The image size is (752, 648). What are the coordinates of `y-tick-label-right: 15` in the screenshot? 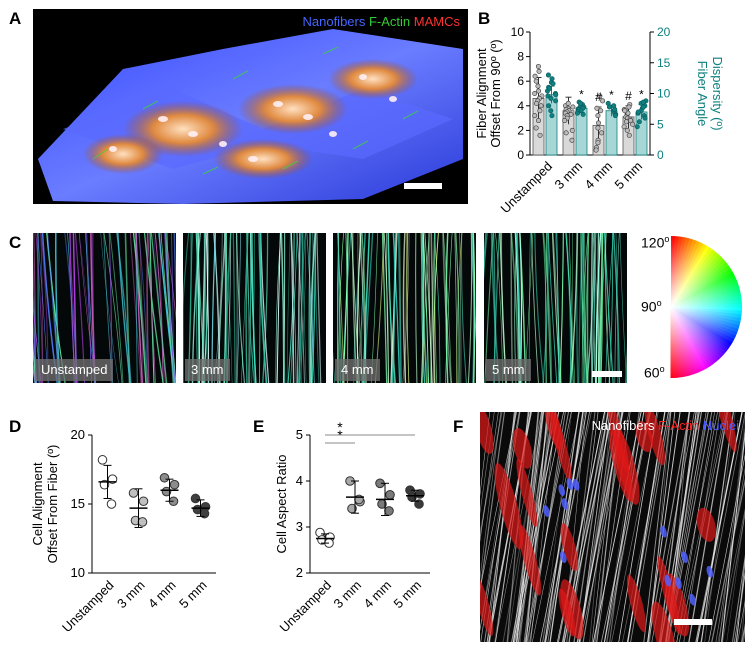 It's located at (664, 63).